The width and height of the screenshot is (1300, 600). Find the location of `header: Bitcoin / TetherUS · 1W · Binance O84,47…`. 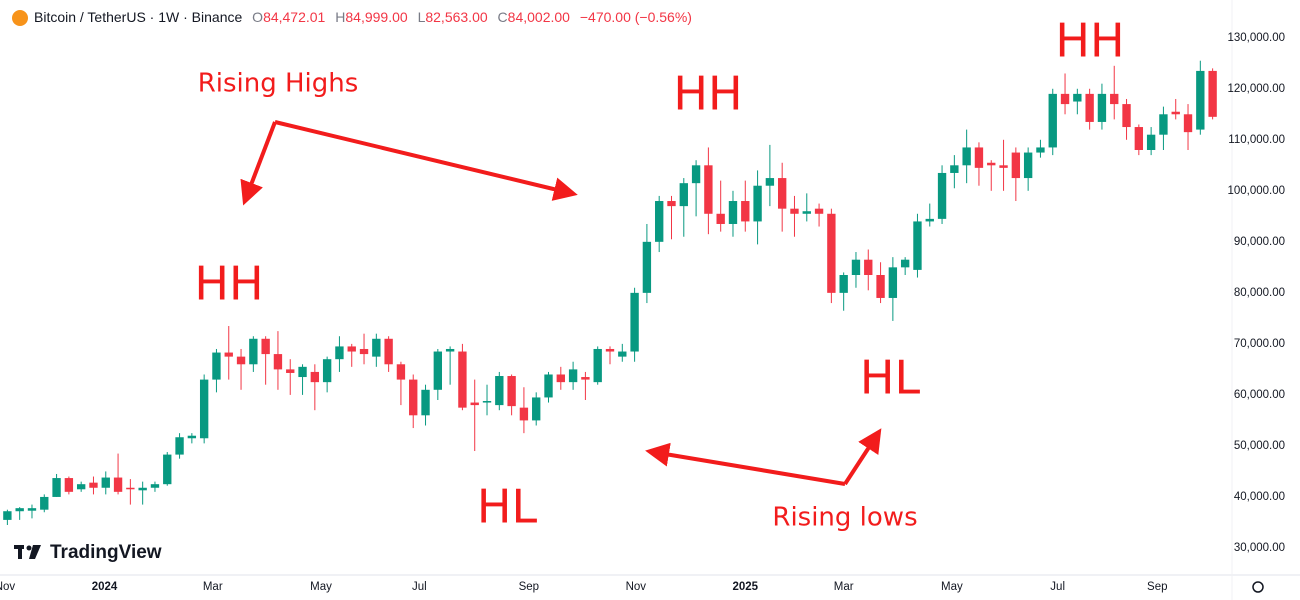

header: Bitcoin / TetherUS · 1W · Binance O84,47… is located at coordinates (363, 17).